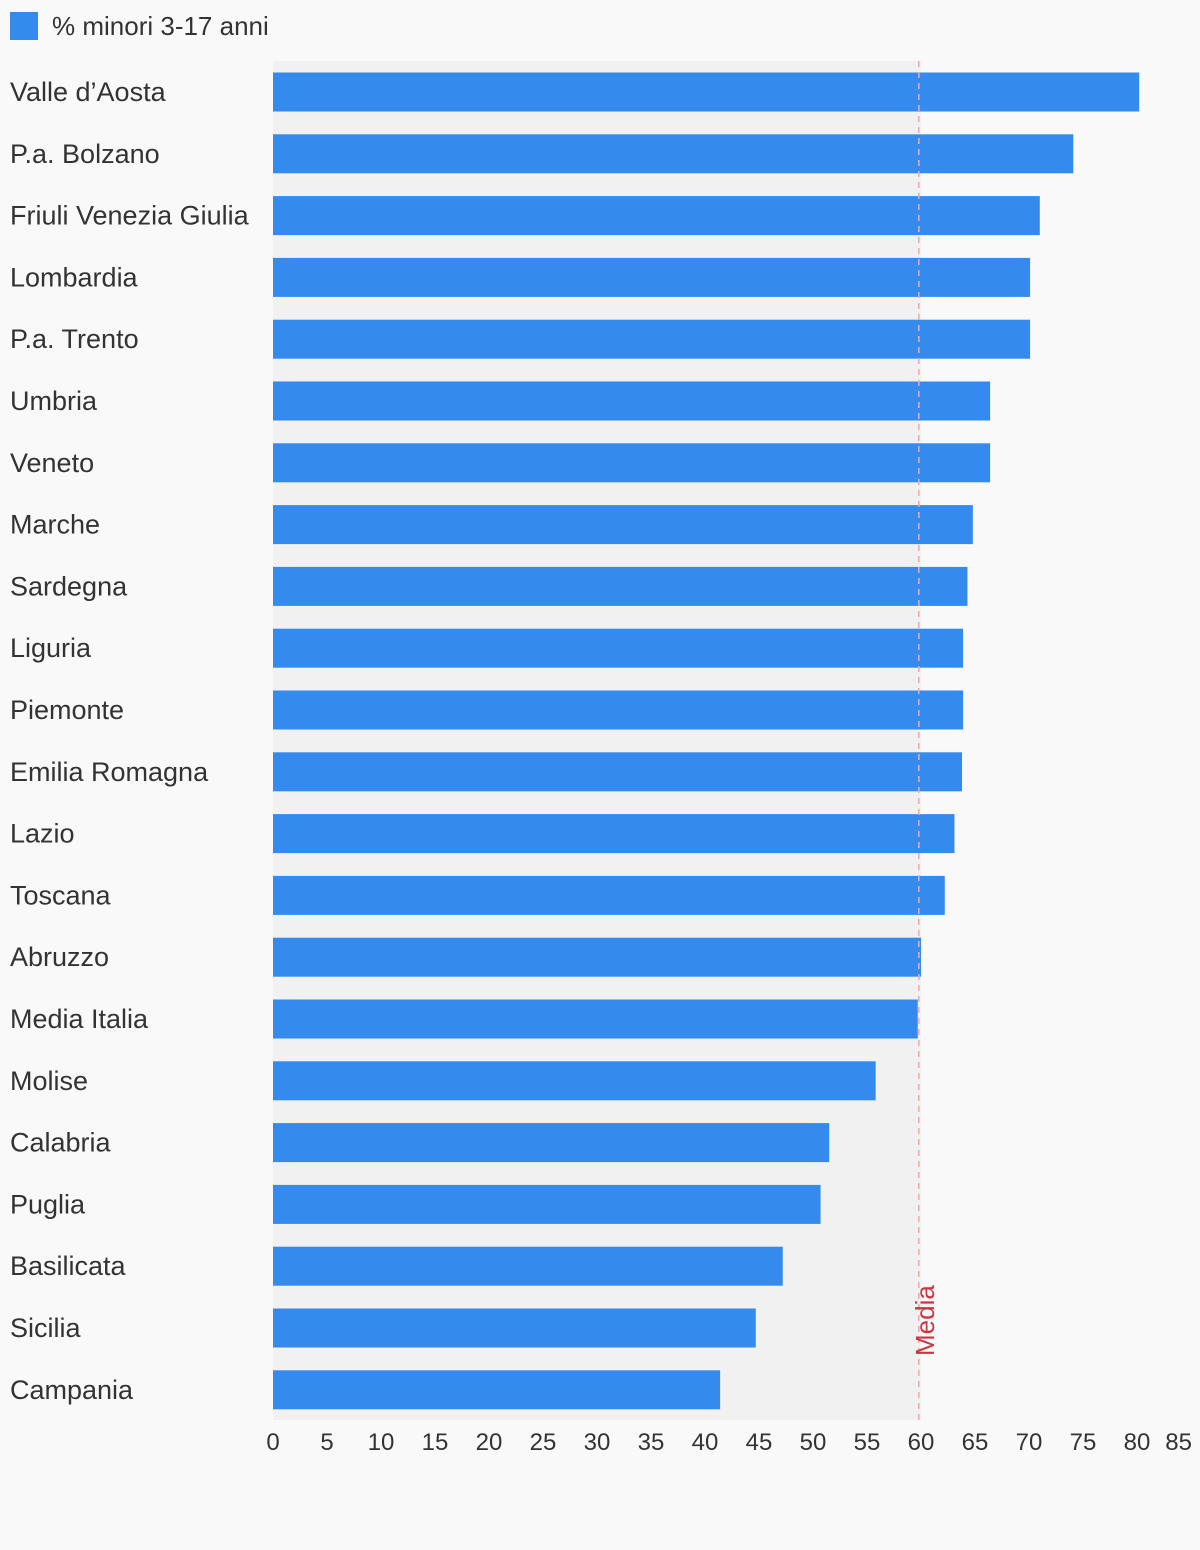 This screenshot has width=1200, height=1550. I want to click on category-label: Campania, so click(72, 1390).